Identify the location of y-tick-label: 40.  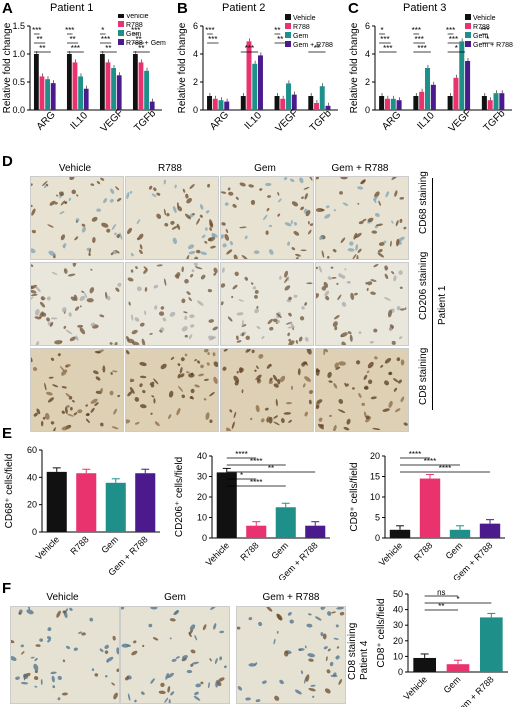
(398, 610).